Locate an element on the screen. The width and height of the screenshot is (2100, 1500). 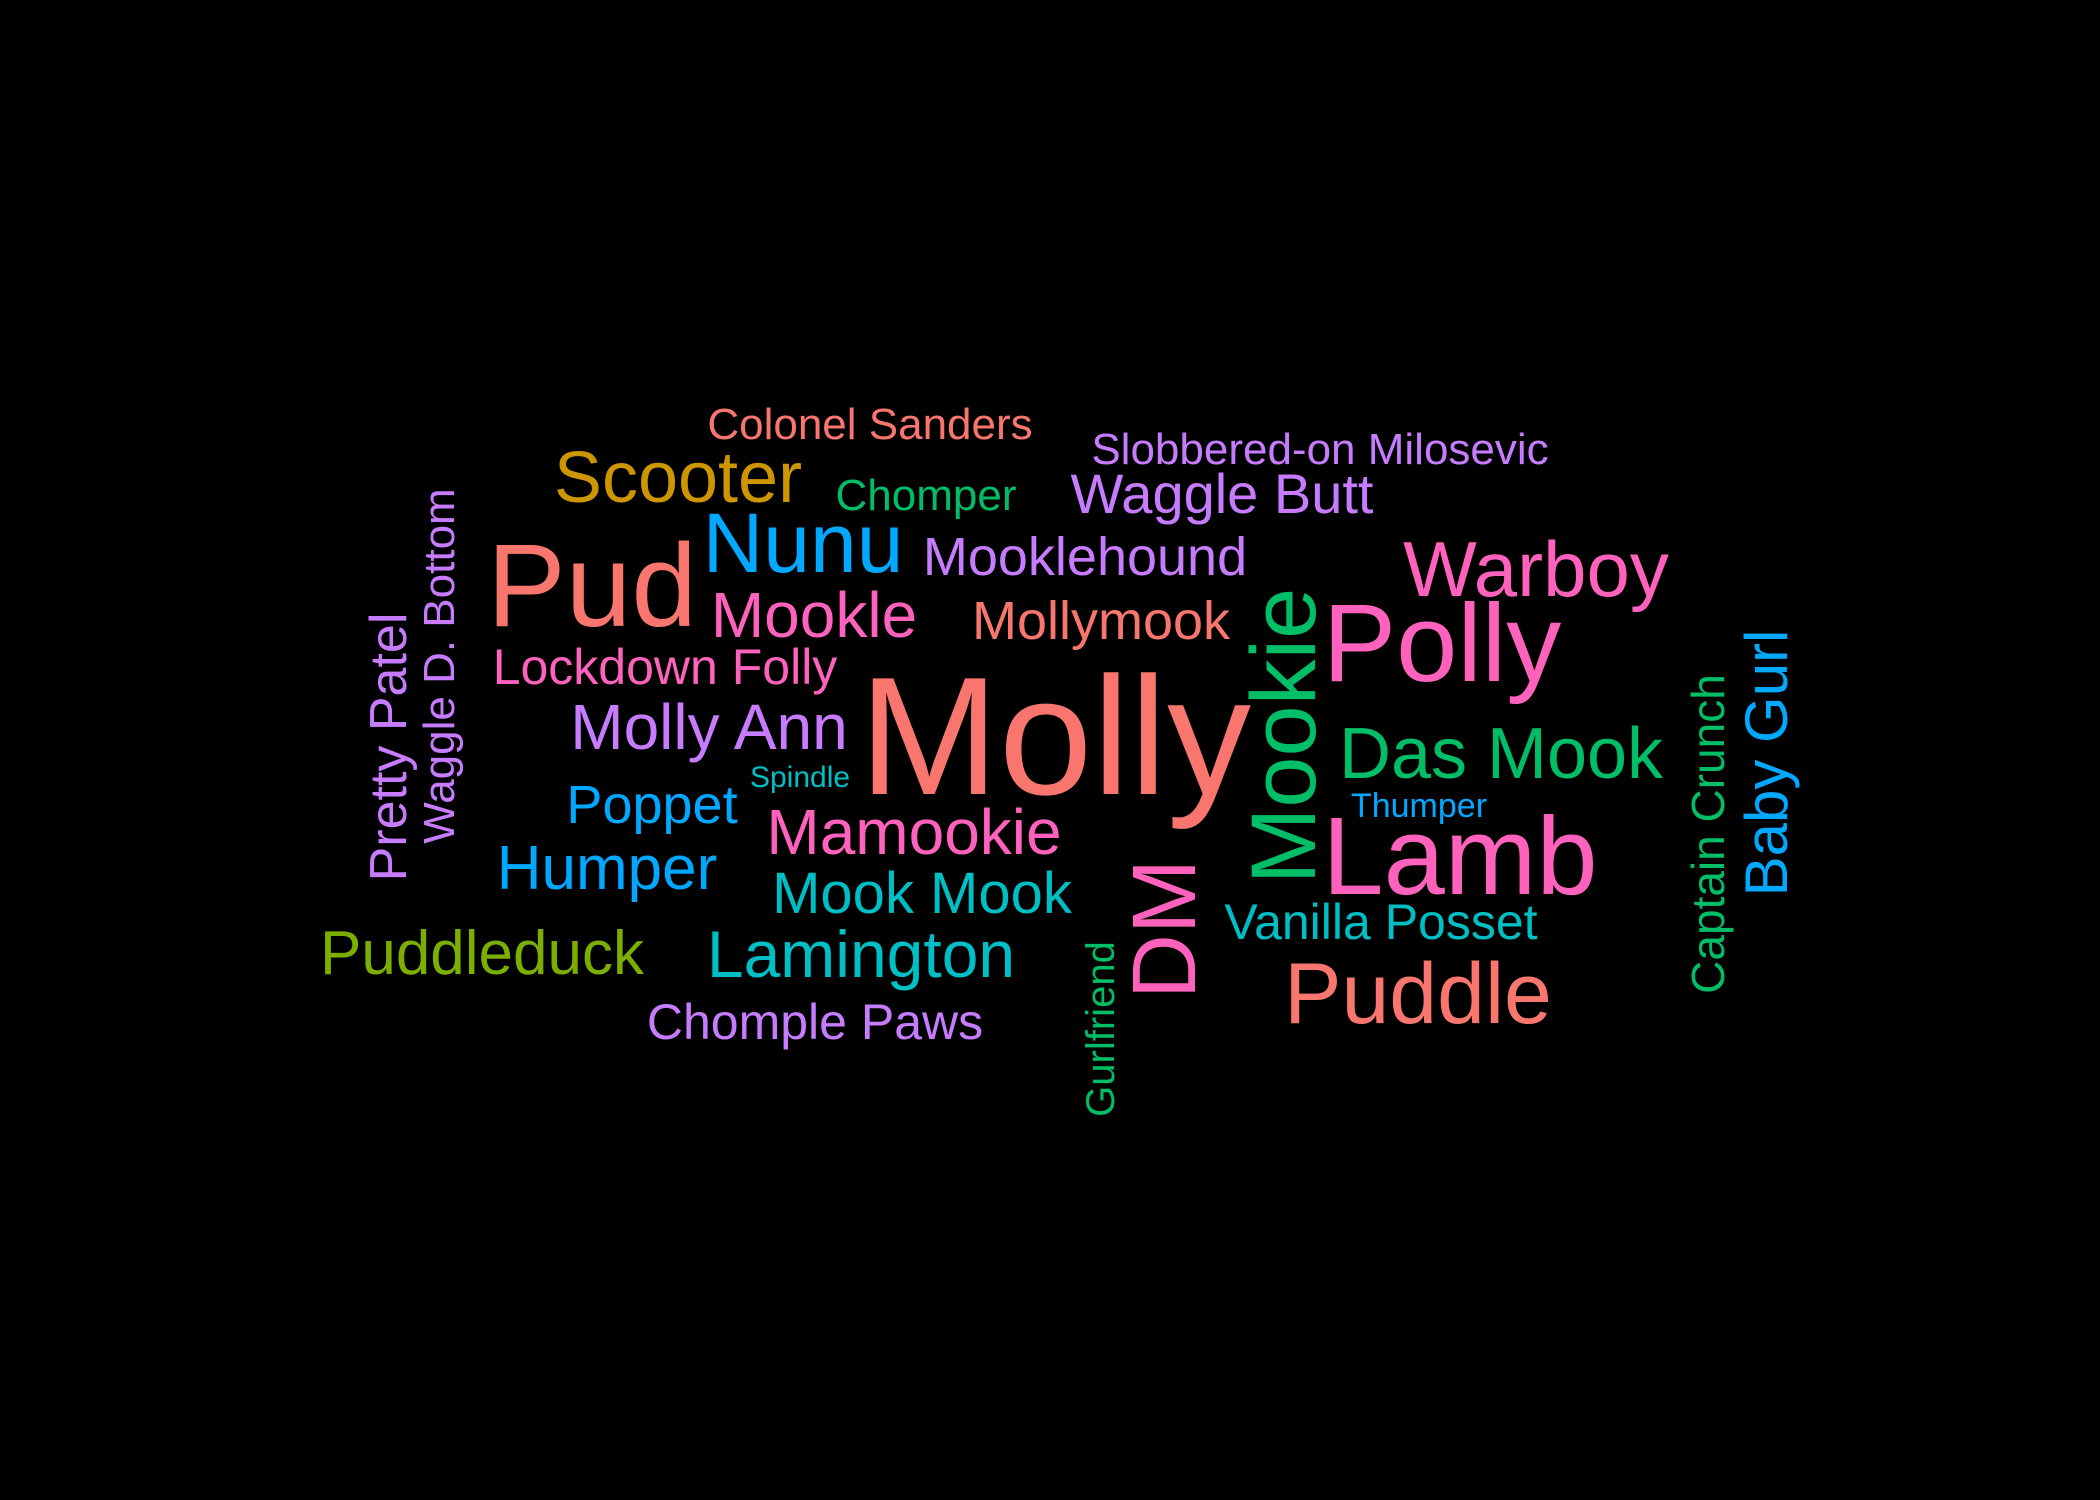
word-mookle: Mookle is located at coordinates (814, 615).